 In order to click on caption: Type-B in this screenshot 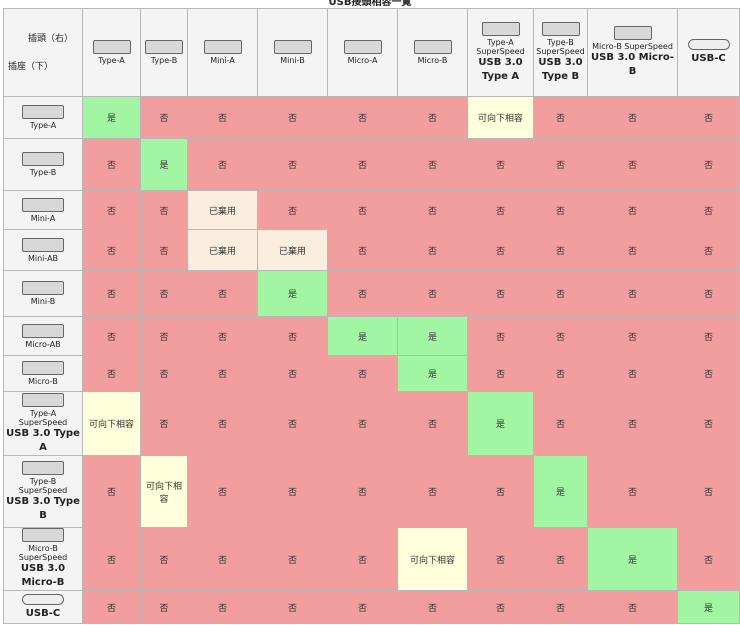, I will do `click(164, 60)`.